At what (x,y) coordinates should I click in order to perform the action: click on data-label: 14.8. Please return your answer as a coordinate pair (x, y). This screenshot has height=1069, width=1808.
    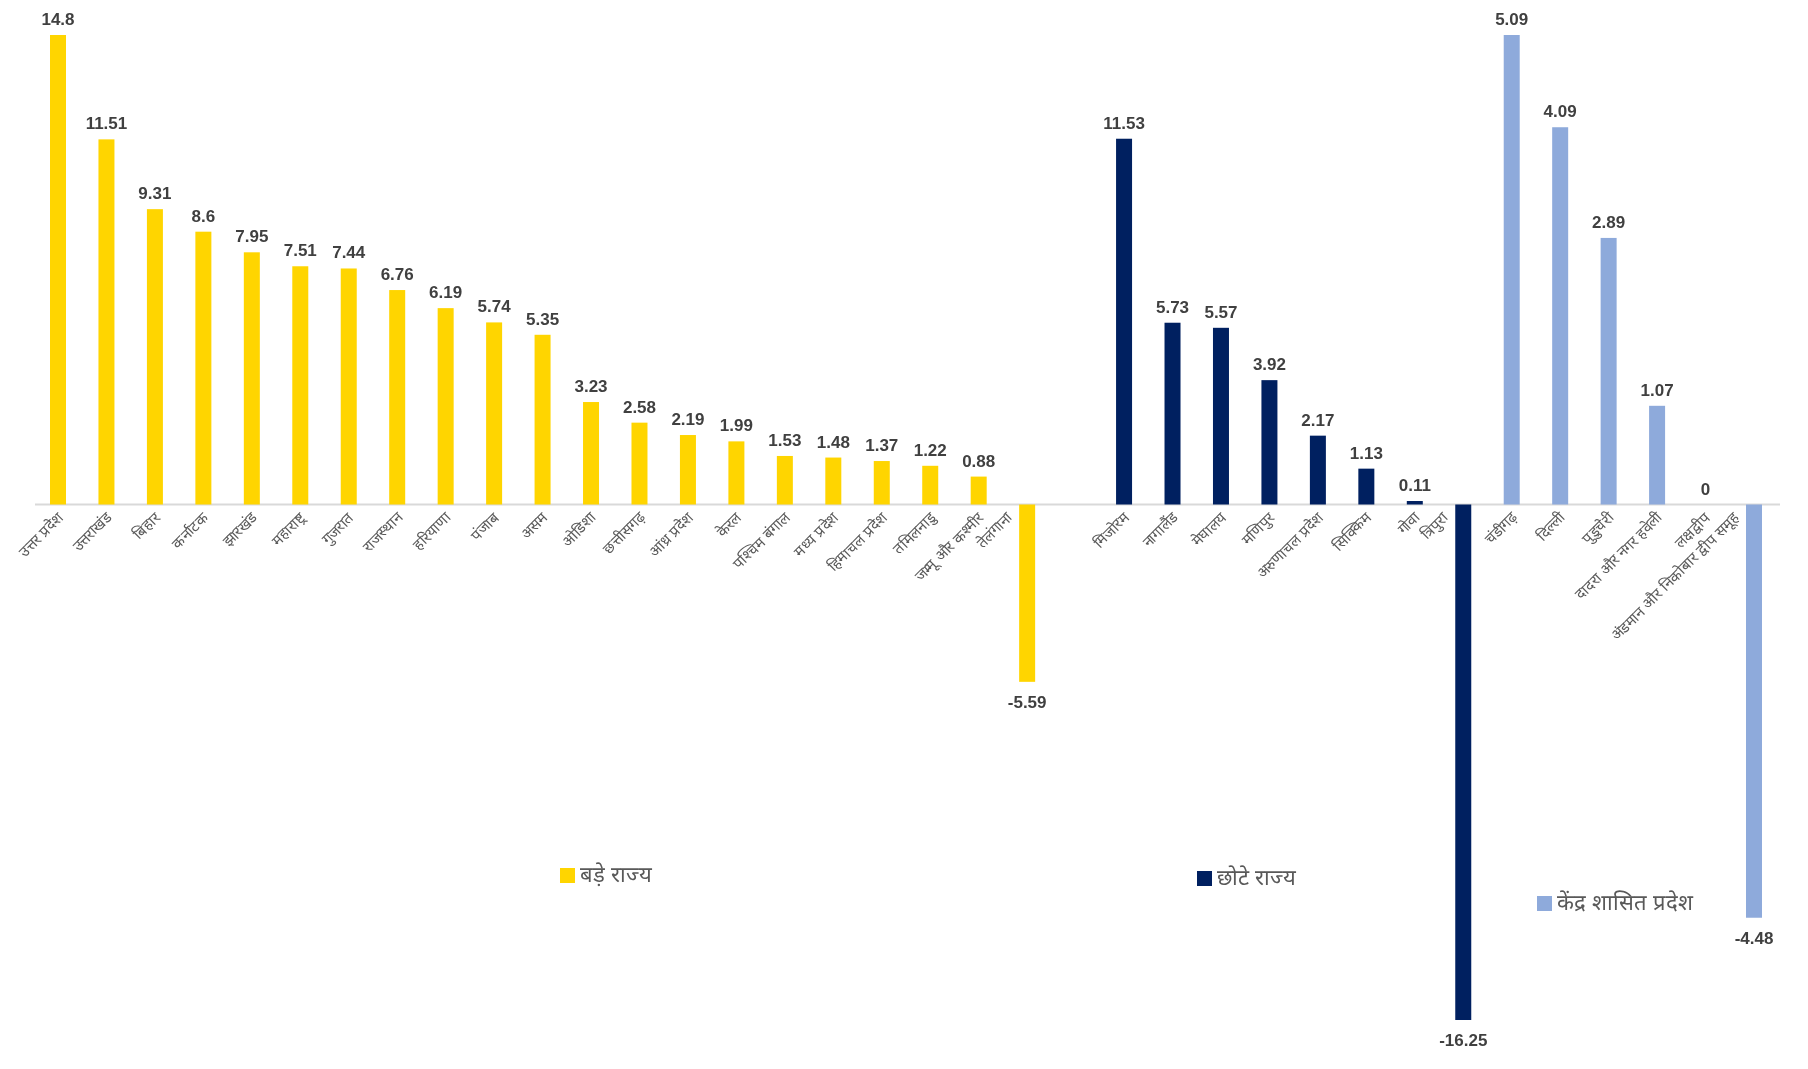
    Looking at the image, I should click on (58, 19).